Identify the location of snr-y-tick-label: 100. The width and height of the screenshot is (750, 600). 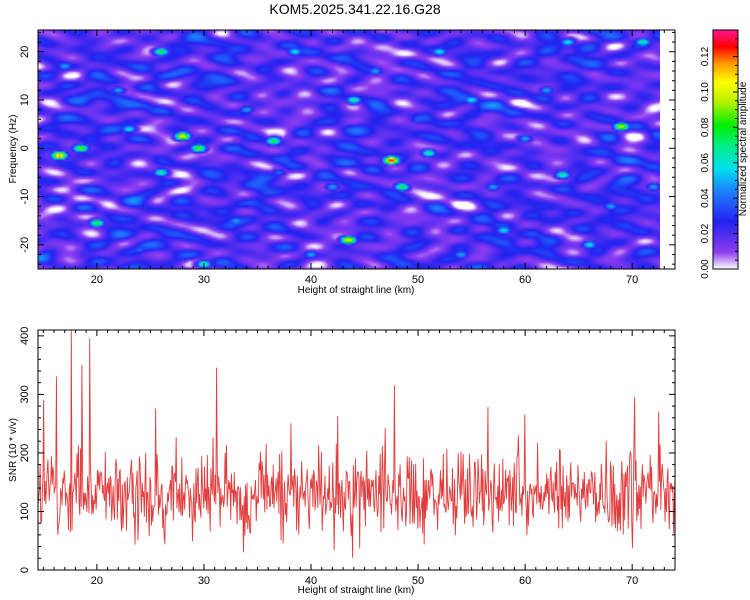
(25, 511).